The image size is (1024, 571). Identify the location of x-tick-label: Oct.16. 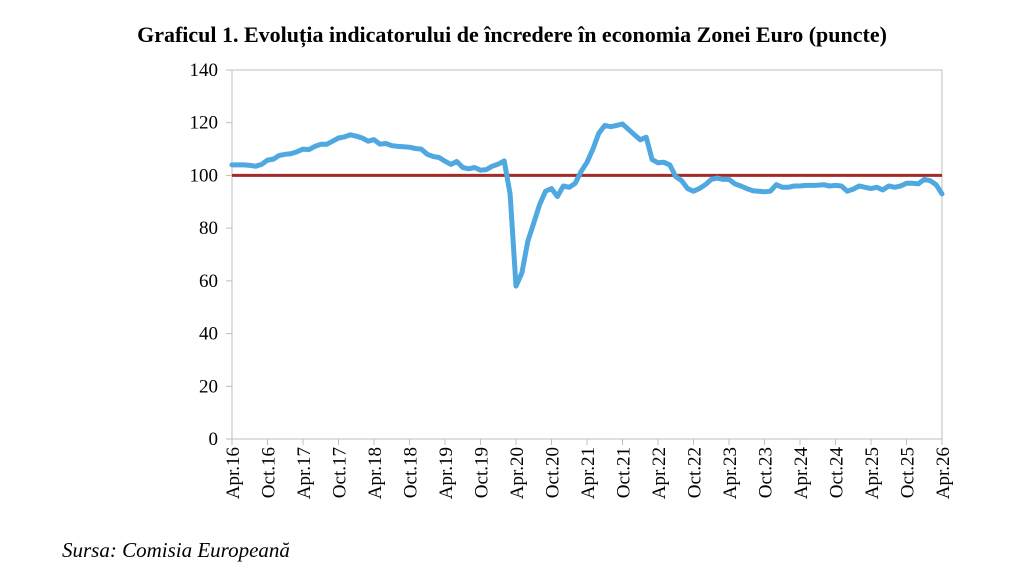
(269, 472).